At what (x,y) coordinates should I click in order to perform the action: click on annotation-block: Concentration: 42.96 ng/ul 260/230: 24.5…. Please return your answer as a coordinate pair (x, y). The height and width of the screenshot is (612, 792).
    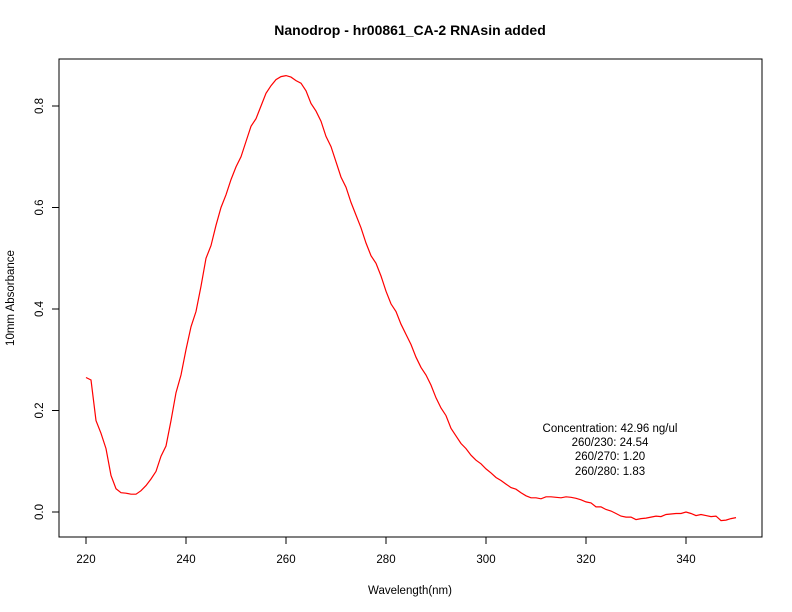
    Looking at the image, I should click on (610, 450).